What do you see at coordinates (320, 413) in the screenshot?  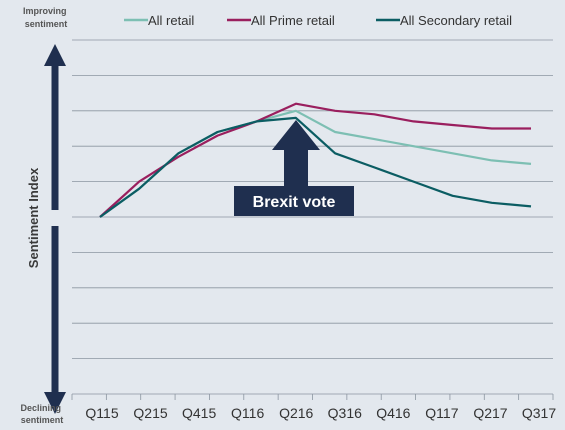 I see `x-axis-labels: Q115 Q215 Q415 Q116 Q216 Q316 Q416 Q117 Q217 Q317` at bounding box center [320, 413].